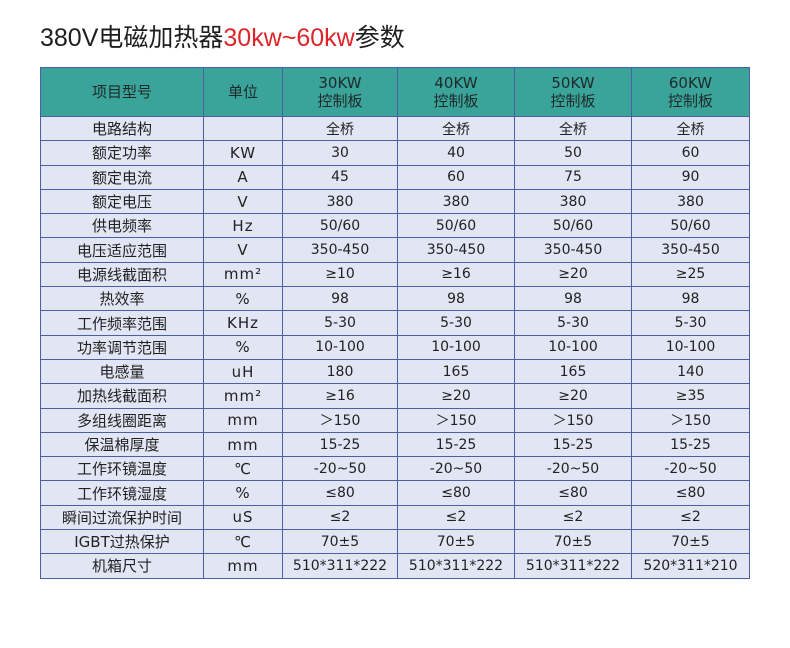  I want to click on title-accent: 30kw~60kw, so click(289, 38).